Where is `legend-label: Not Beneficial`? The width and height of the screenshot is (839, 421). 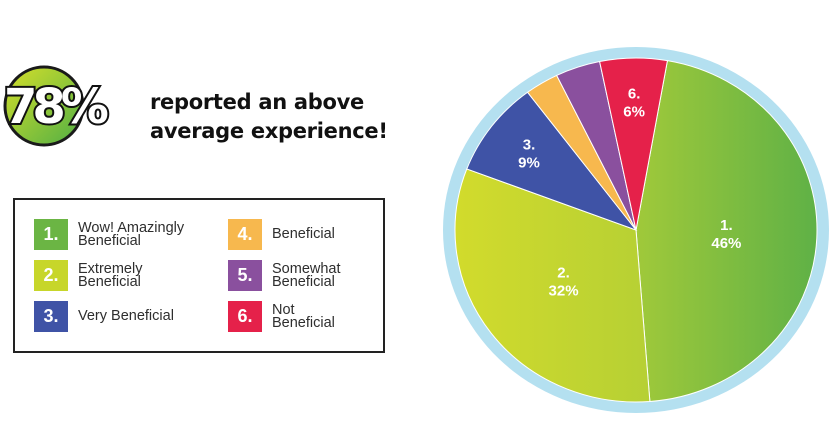 legend-label: Not Beneficial is located at coordinates (303, 316).